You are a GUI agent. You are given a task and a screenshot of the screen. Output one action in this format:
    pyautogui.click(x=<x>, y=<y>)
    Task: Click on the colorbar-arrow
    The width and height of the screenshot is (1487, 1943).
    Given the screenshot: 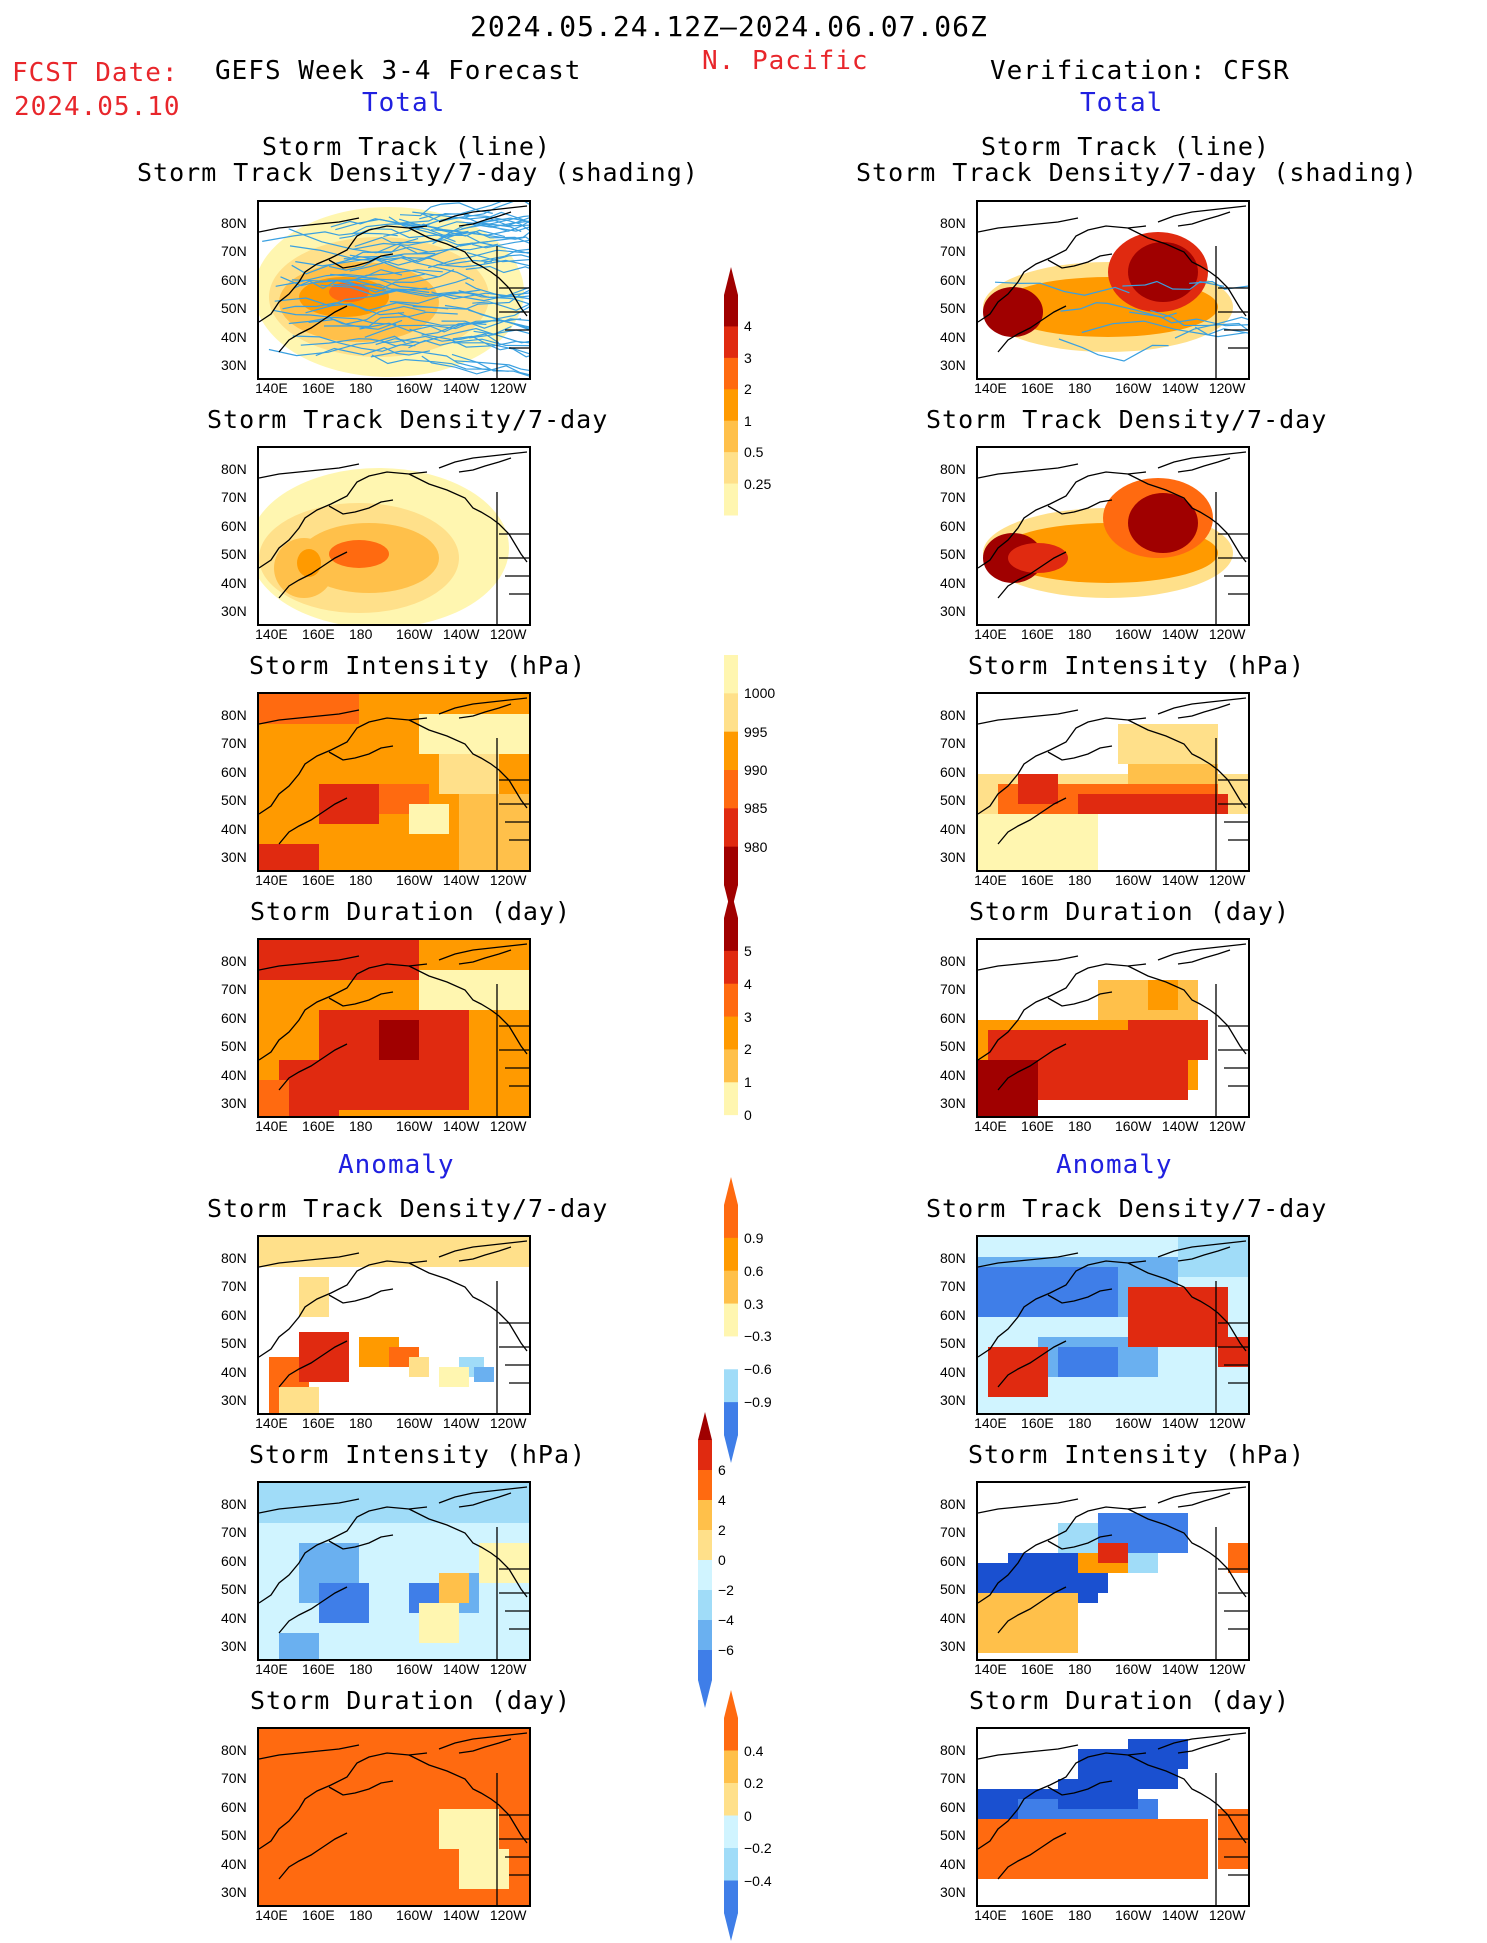 What is the action you would take?
    pyautogui.click(x=731, y=904)
    